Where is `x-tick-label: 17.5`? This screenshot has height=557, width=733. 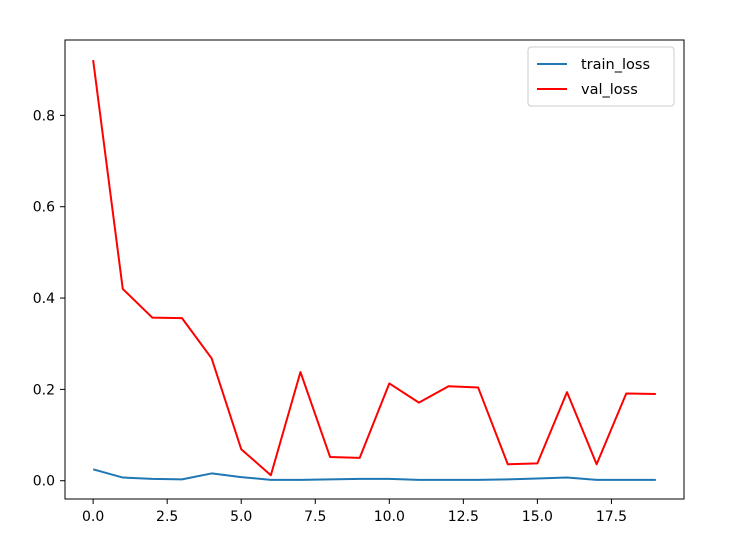 x-tick-label: 17.5 is located at coordinates (611, 517).